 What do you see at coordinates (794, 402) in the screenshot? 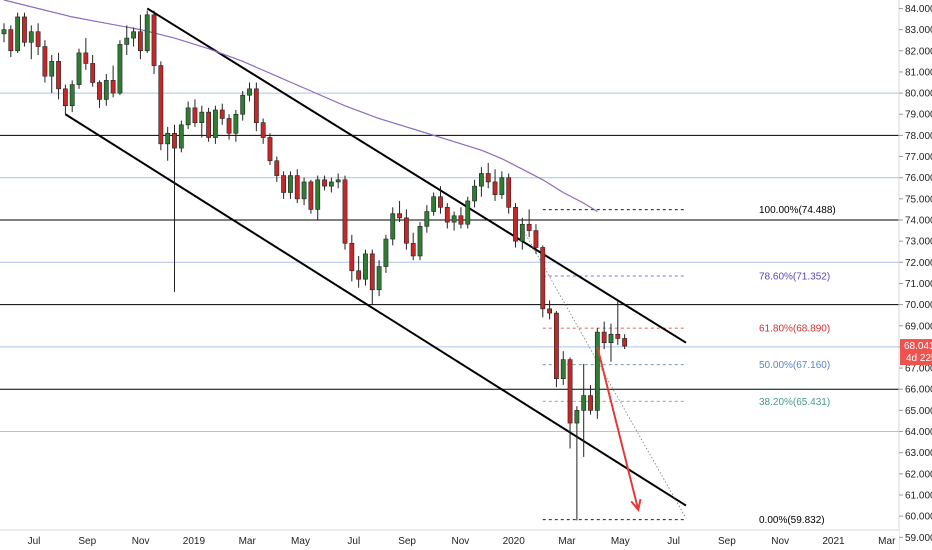
I see `fib-level-label: 38.20%(65.431)` at bounding box center [794, 402].